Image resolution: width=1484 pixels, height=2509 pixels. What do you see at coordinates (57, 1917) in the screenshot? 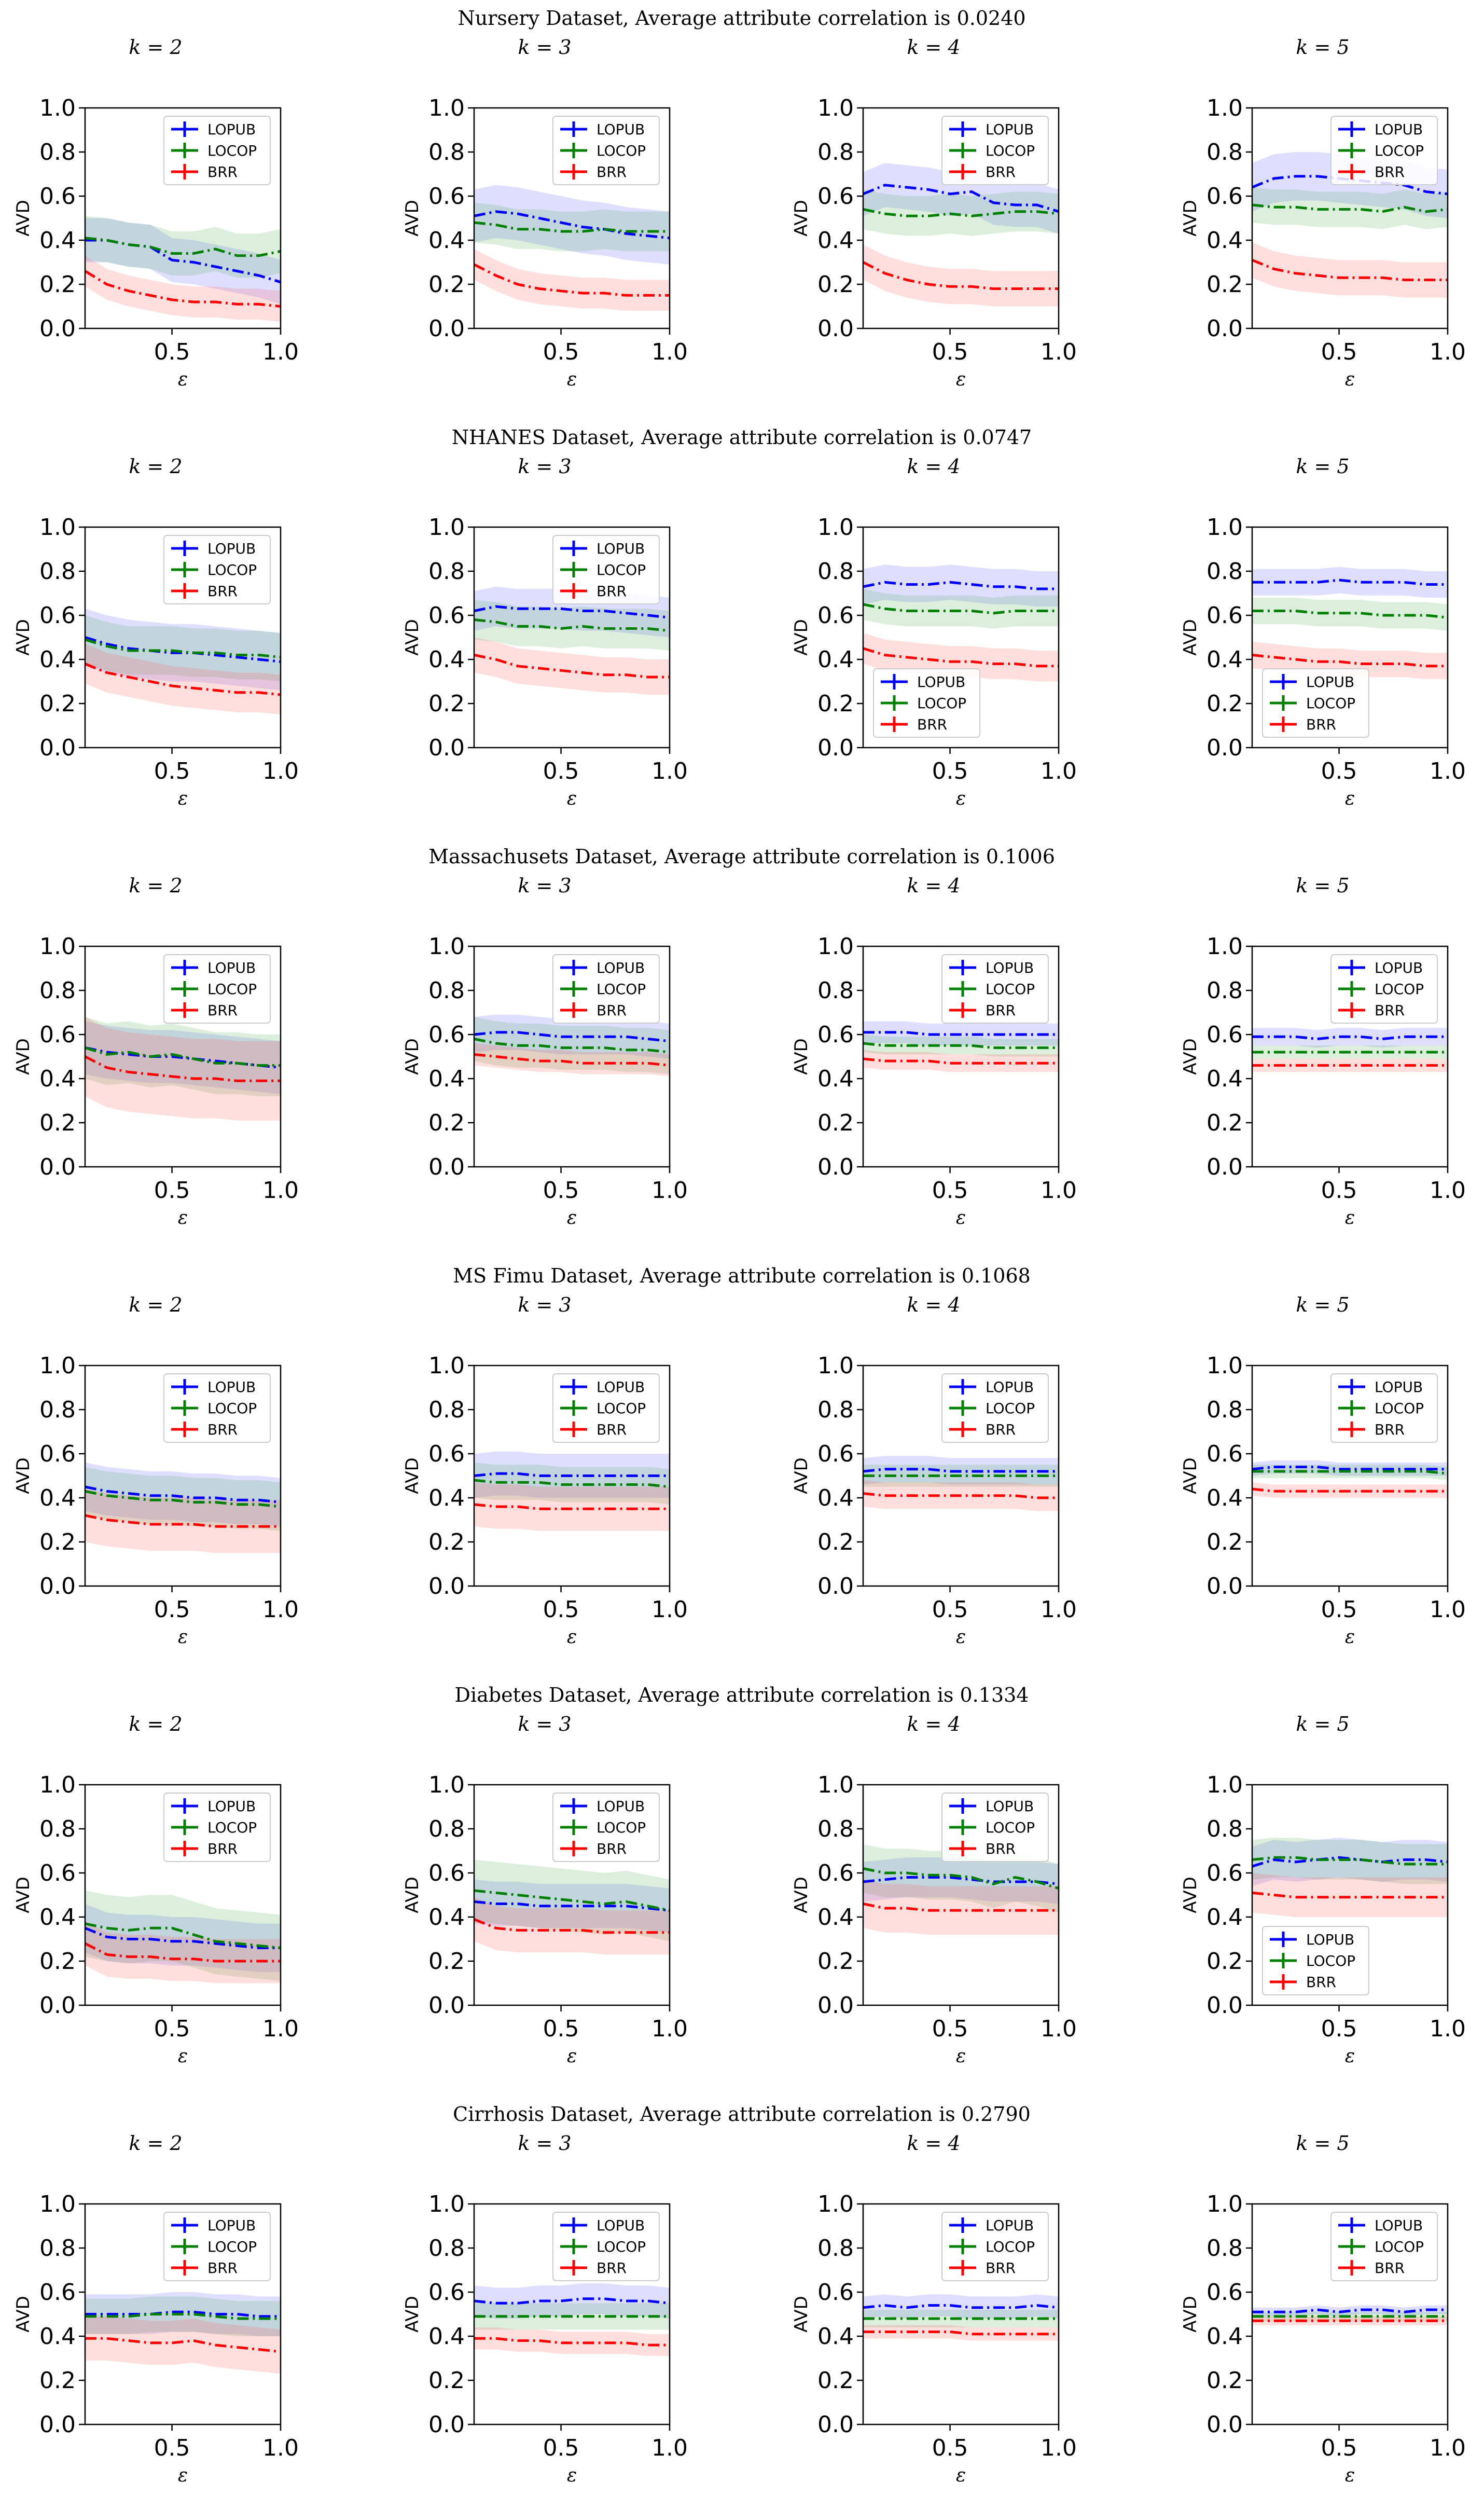
I see `y-tick-label: 0.4` at bounding box center [57, 1917].